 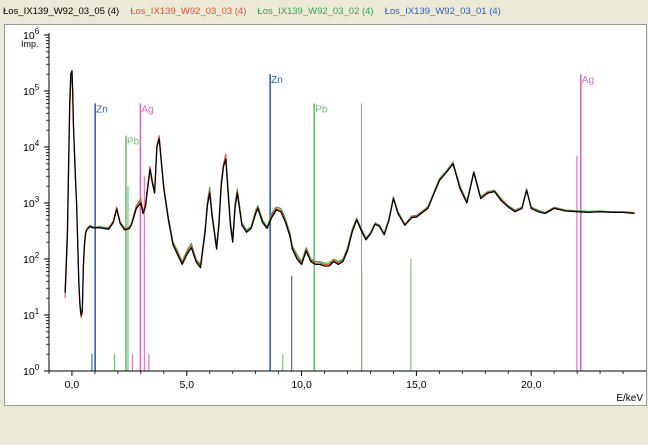 I want to click on x-tick-label: 20,0, so click(x=531, y=385).